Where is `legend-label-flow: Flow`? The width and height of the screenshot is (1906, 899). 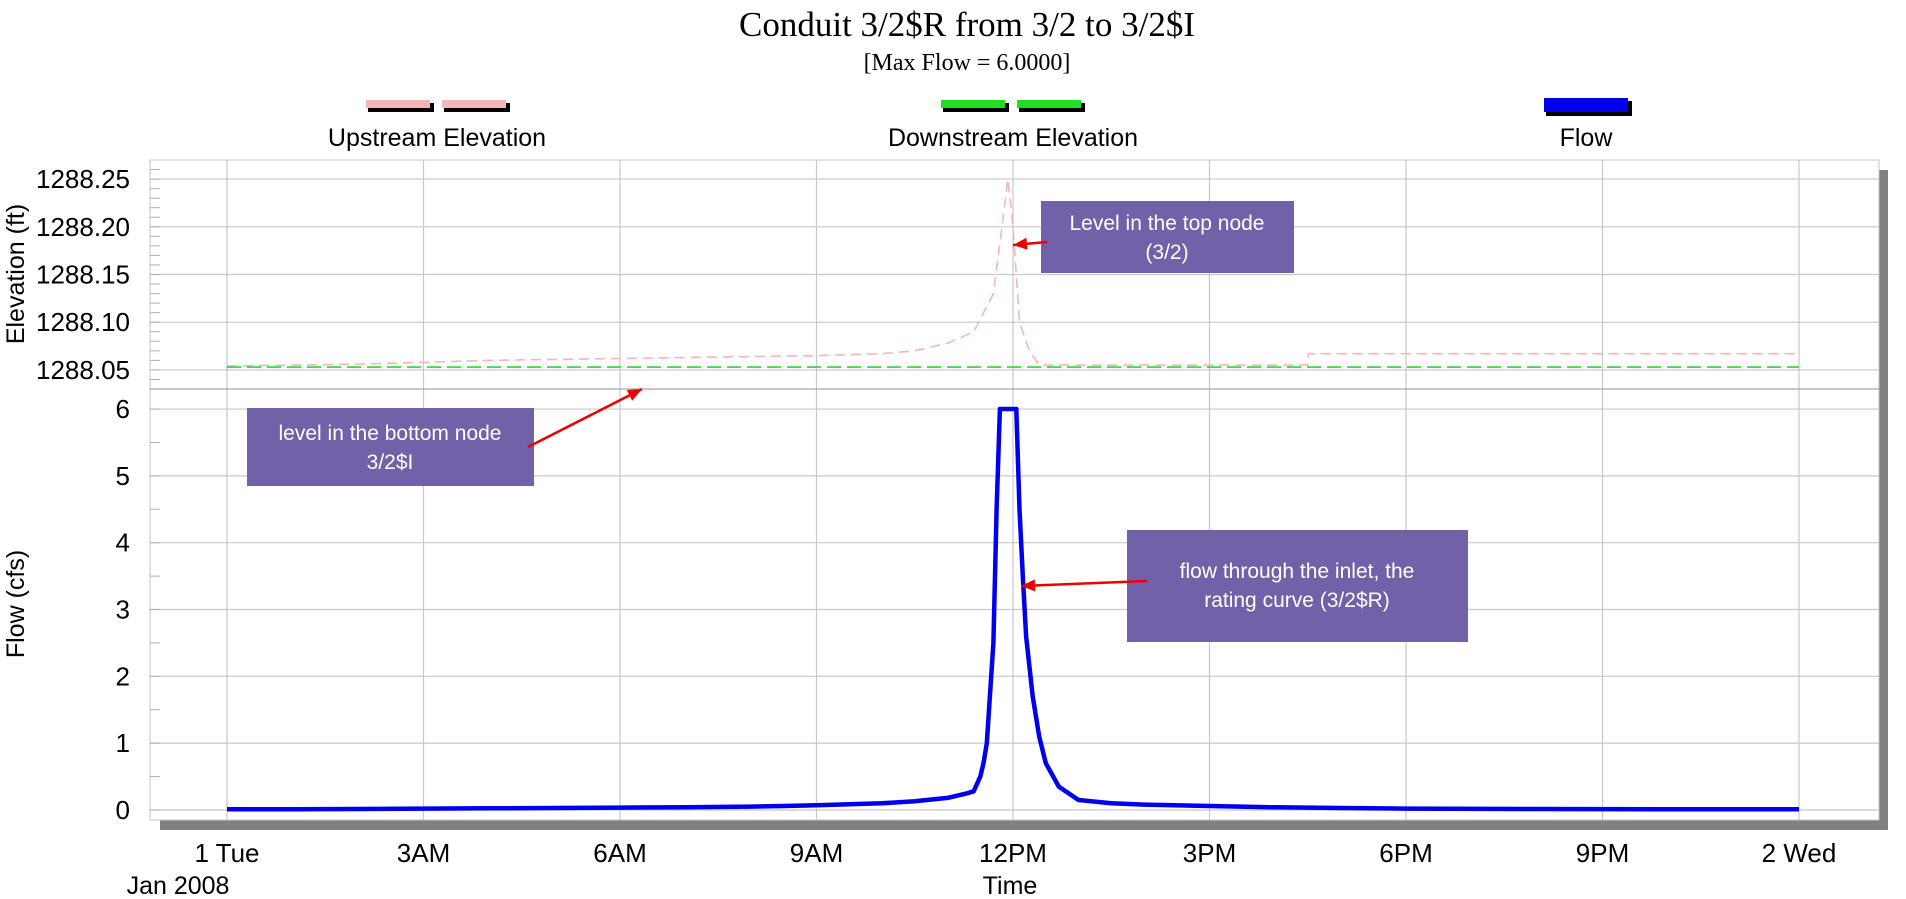
legend-label-flow: Flow is located at coordinates (1587, 138).